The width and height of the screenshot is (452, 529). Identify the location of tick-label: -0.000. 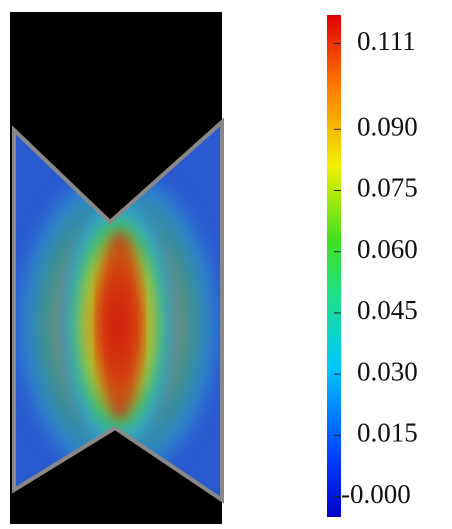
(376, 494).